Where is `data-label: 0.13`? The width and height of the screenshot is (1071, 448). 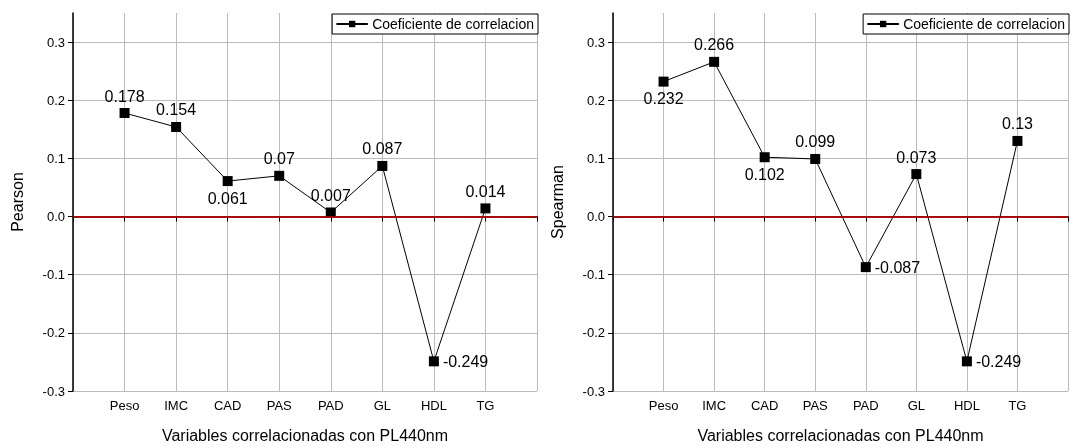 data-label: 0.13 is located at coordinates (1017, 124).